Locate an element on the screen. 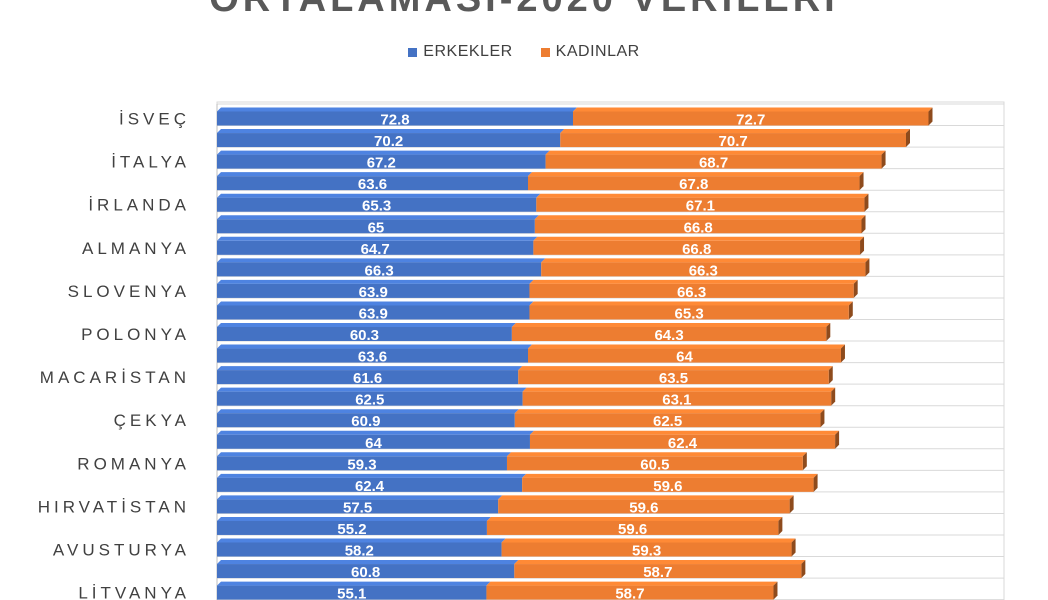 This screenshot has width=1048, height=600. data-label-erkekler: 62.4 is located at coordinates (370, 486).